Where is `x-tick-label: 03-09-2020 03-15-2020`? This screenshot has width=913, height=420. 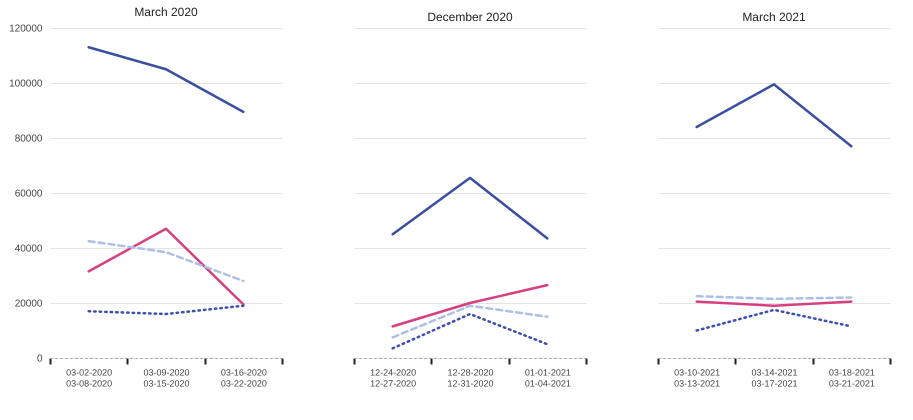
x-tick-label: 03-09-2020 03-15-2020 is located at coordinates (166, 378).